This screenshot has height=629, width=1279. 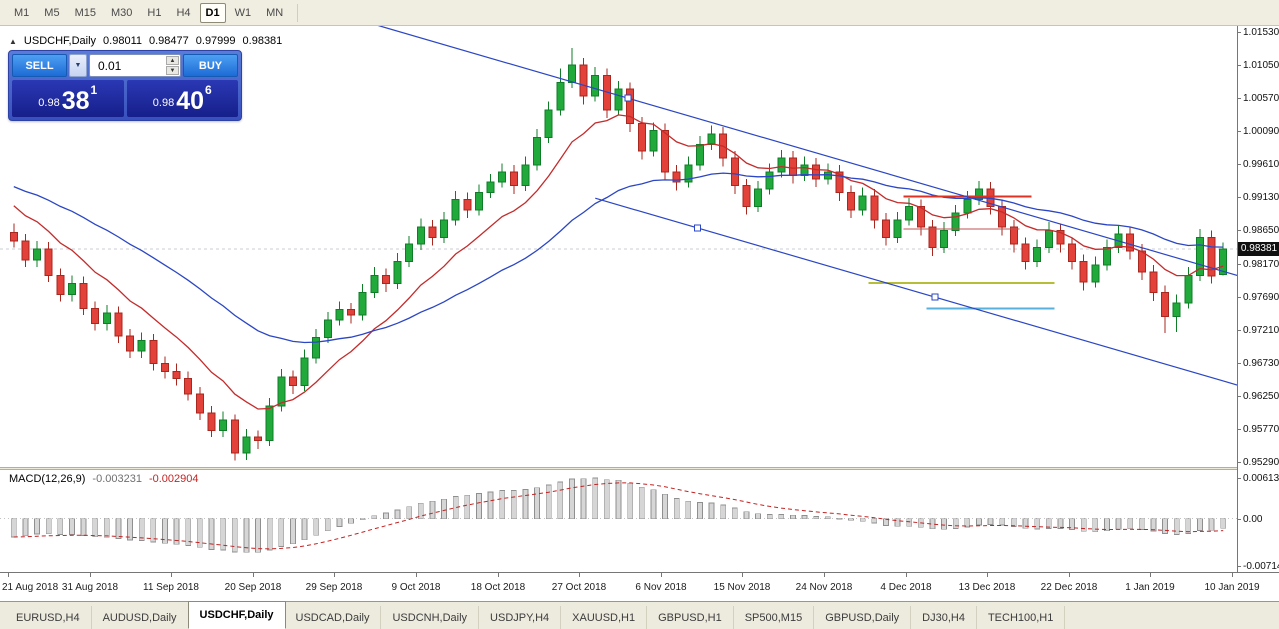 What do you see at coordinates (104, 479) in the screenshot?
I see `macd-indicator-label: MACD(12,26,9) -0.003231 -0.002904` at bounding box center [104, 479].